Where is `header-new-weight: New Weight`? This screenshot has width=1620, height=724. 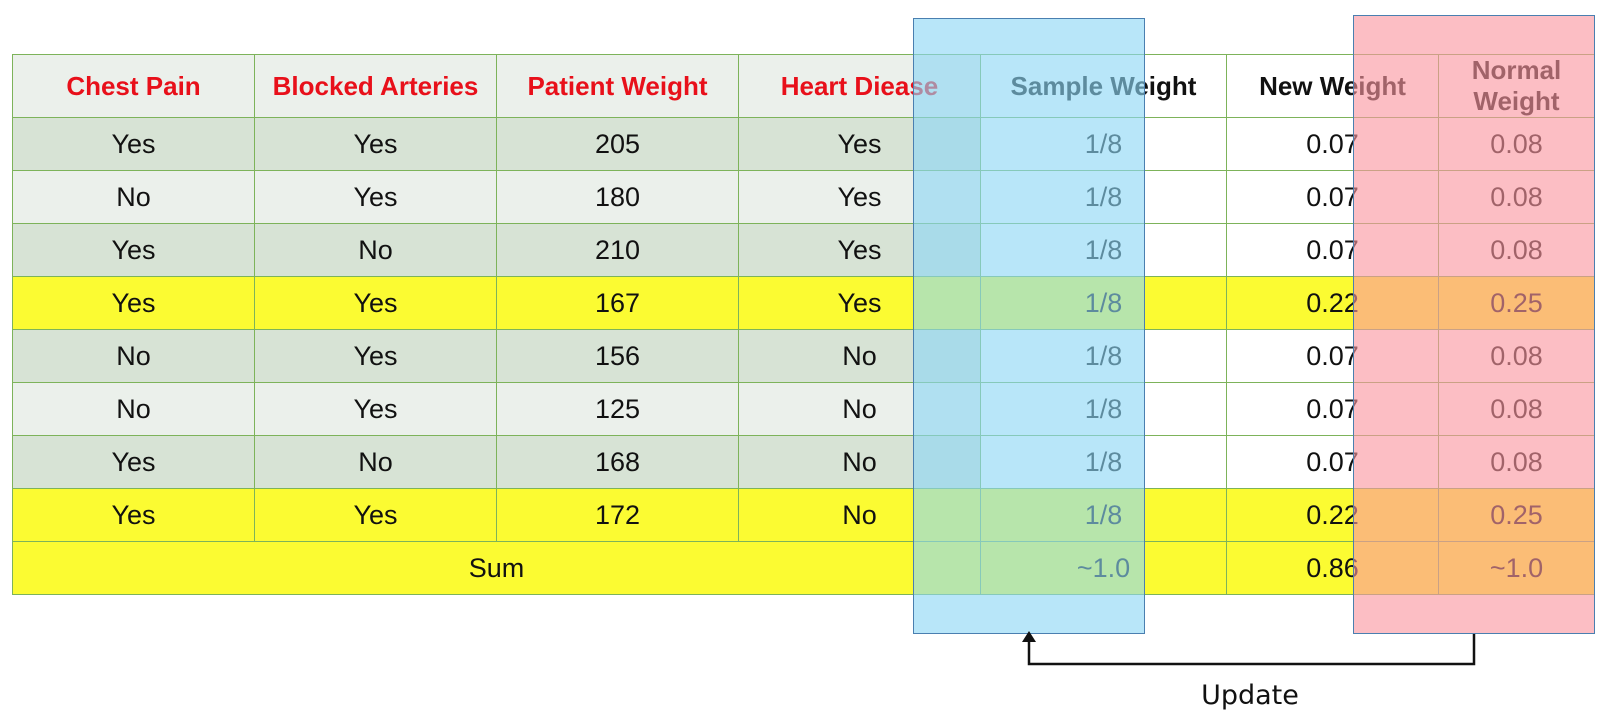
header-new-weight: New Weight is located at coordinates (1332, 86).